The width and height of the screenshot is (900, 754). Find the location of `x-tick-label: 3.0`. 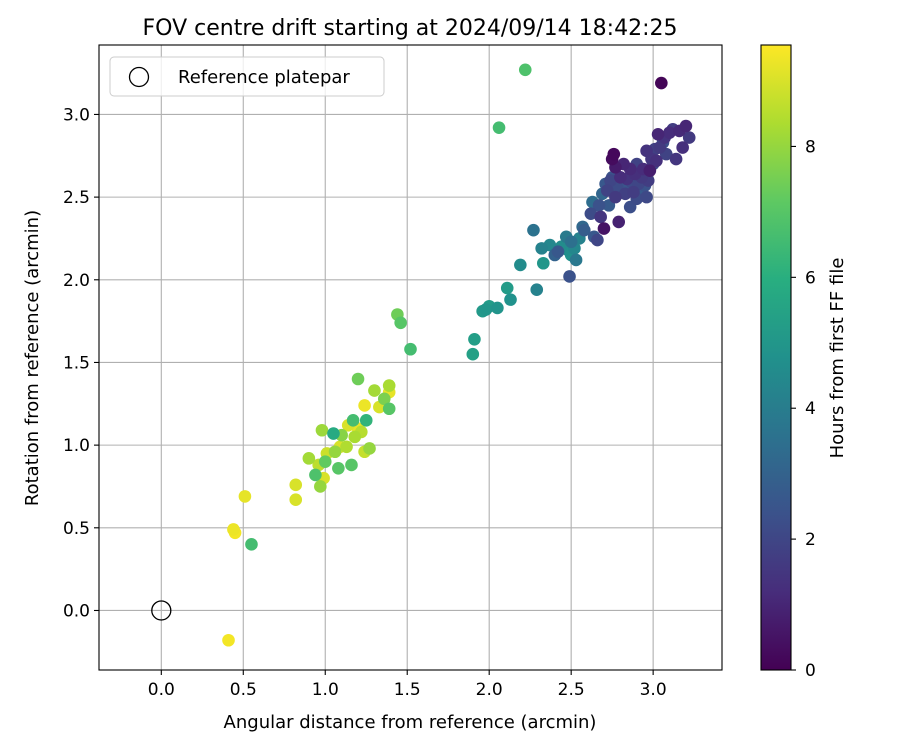

x-tick-label: 3.0 is located at coordinates (653, 690).